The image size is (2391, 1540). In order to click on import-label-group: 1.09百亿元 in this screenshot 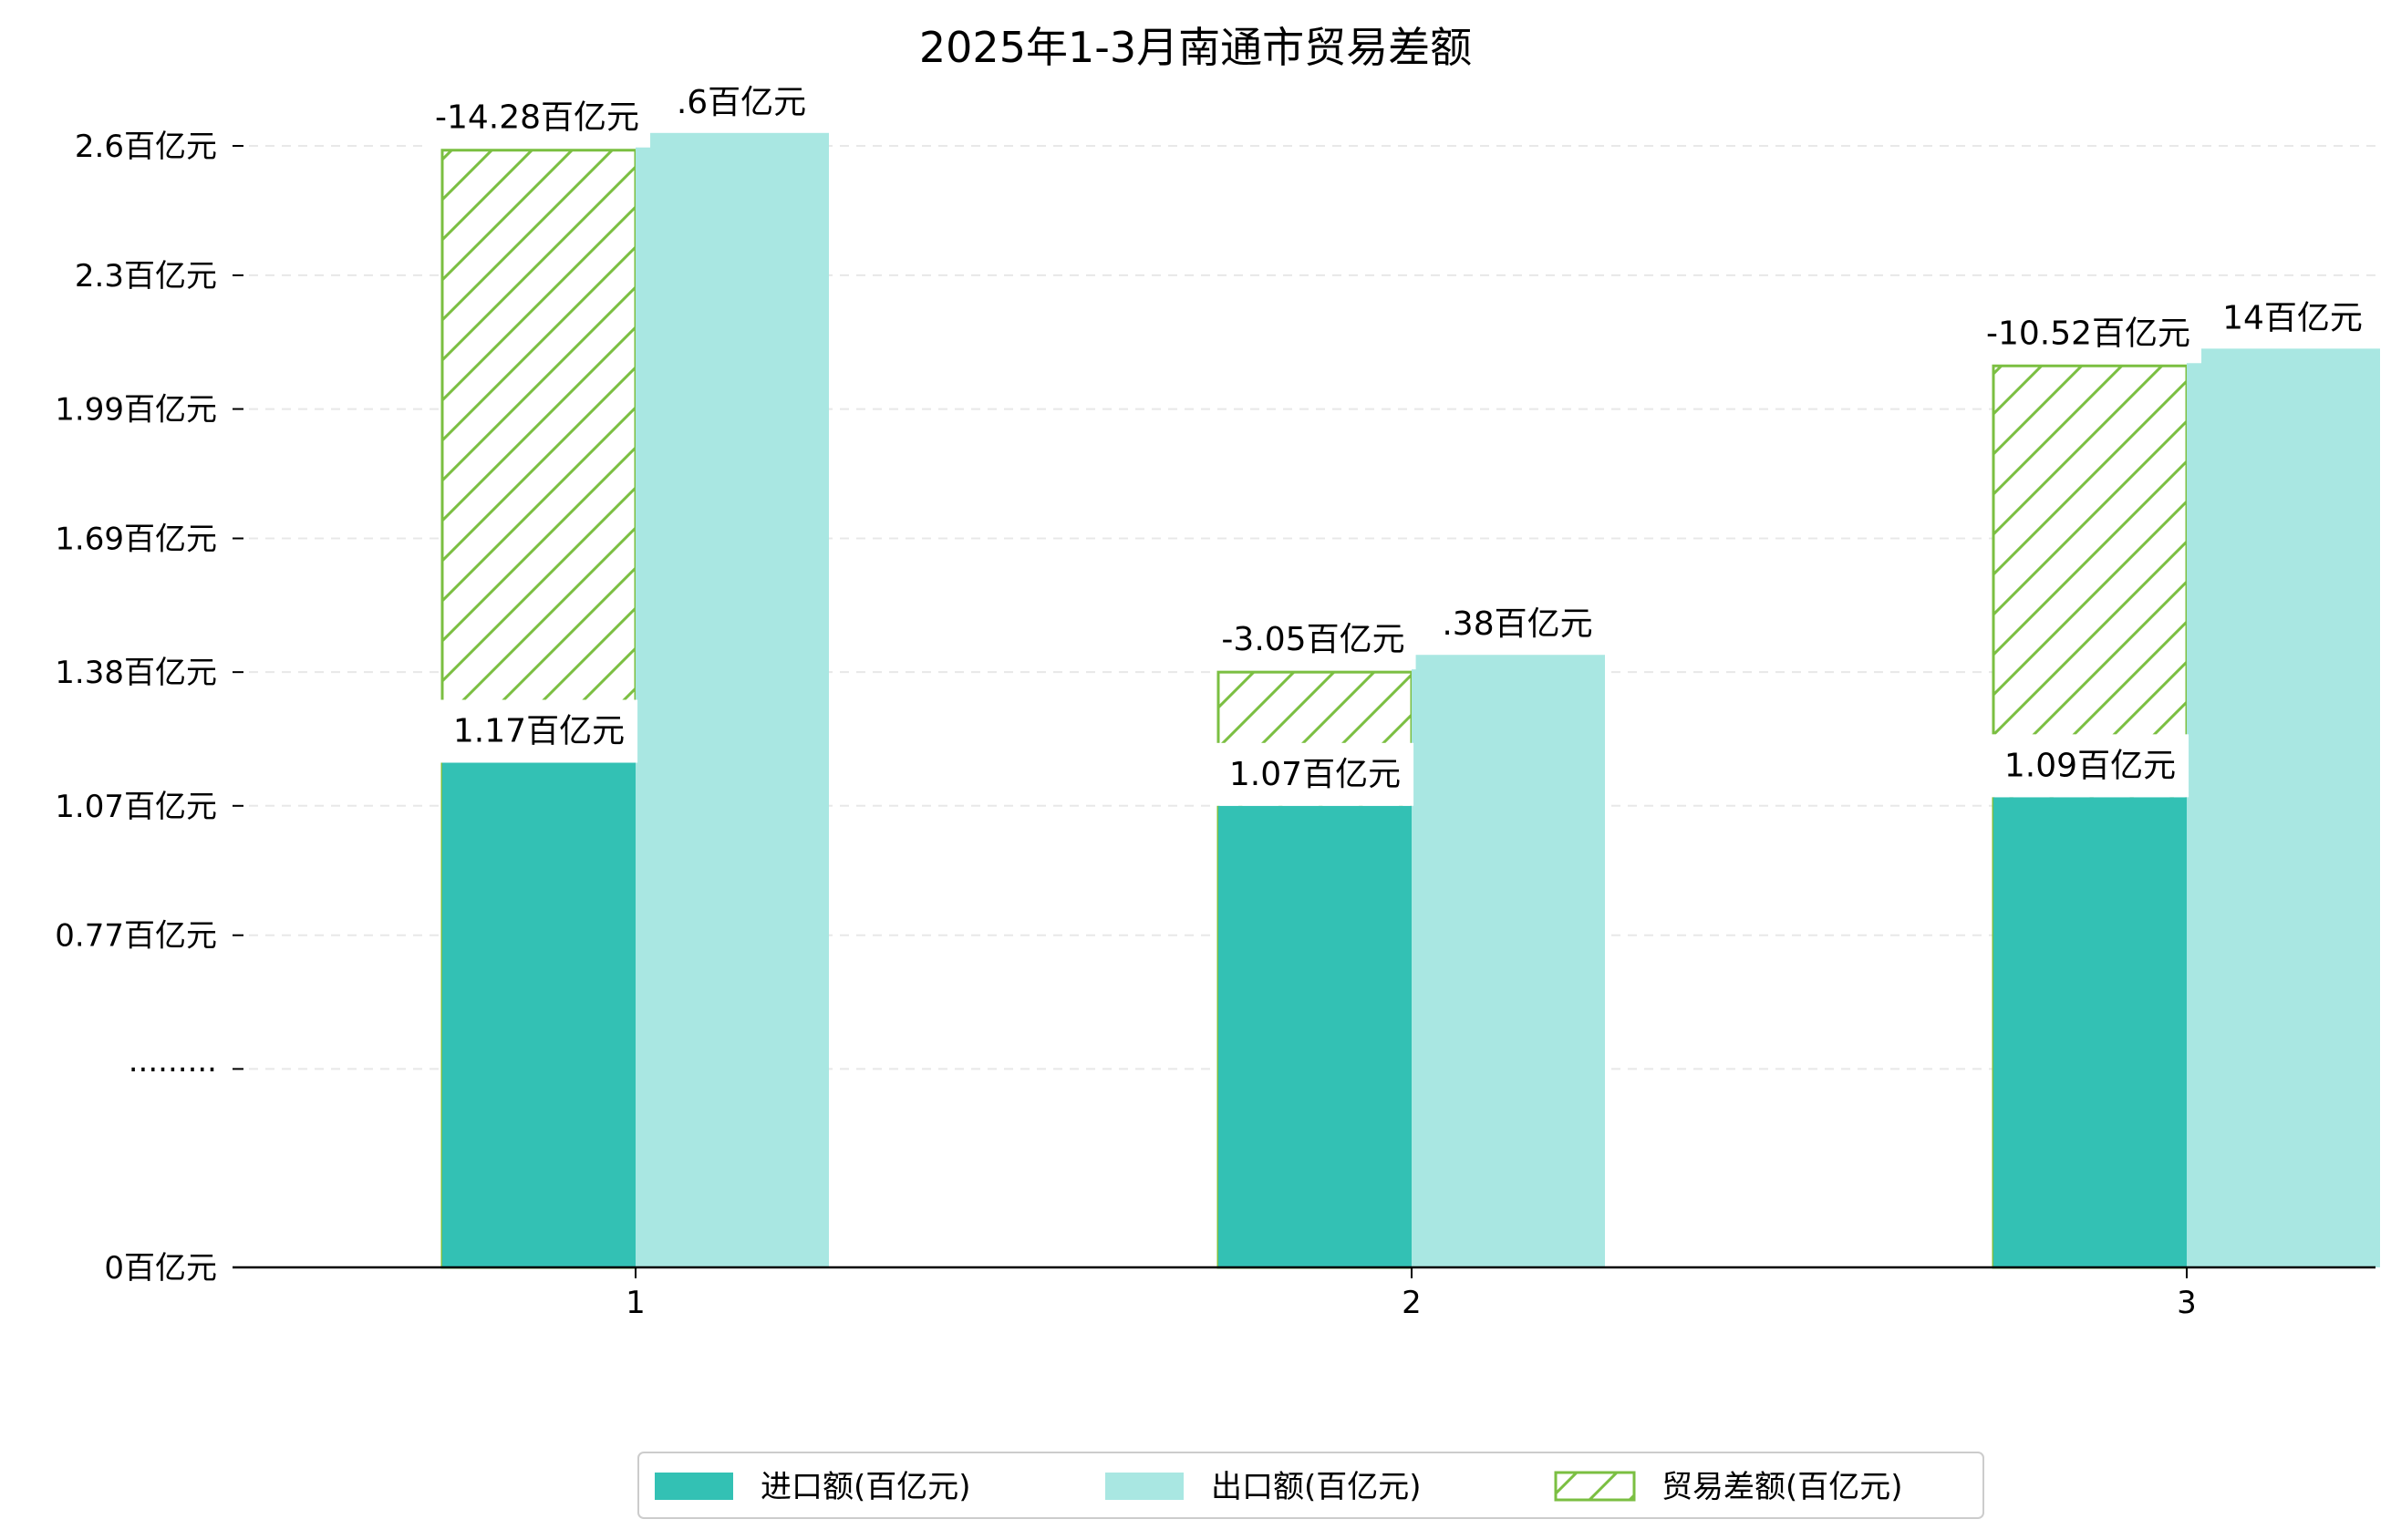, I will do `click(2090, 766)`.